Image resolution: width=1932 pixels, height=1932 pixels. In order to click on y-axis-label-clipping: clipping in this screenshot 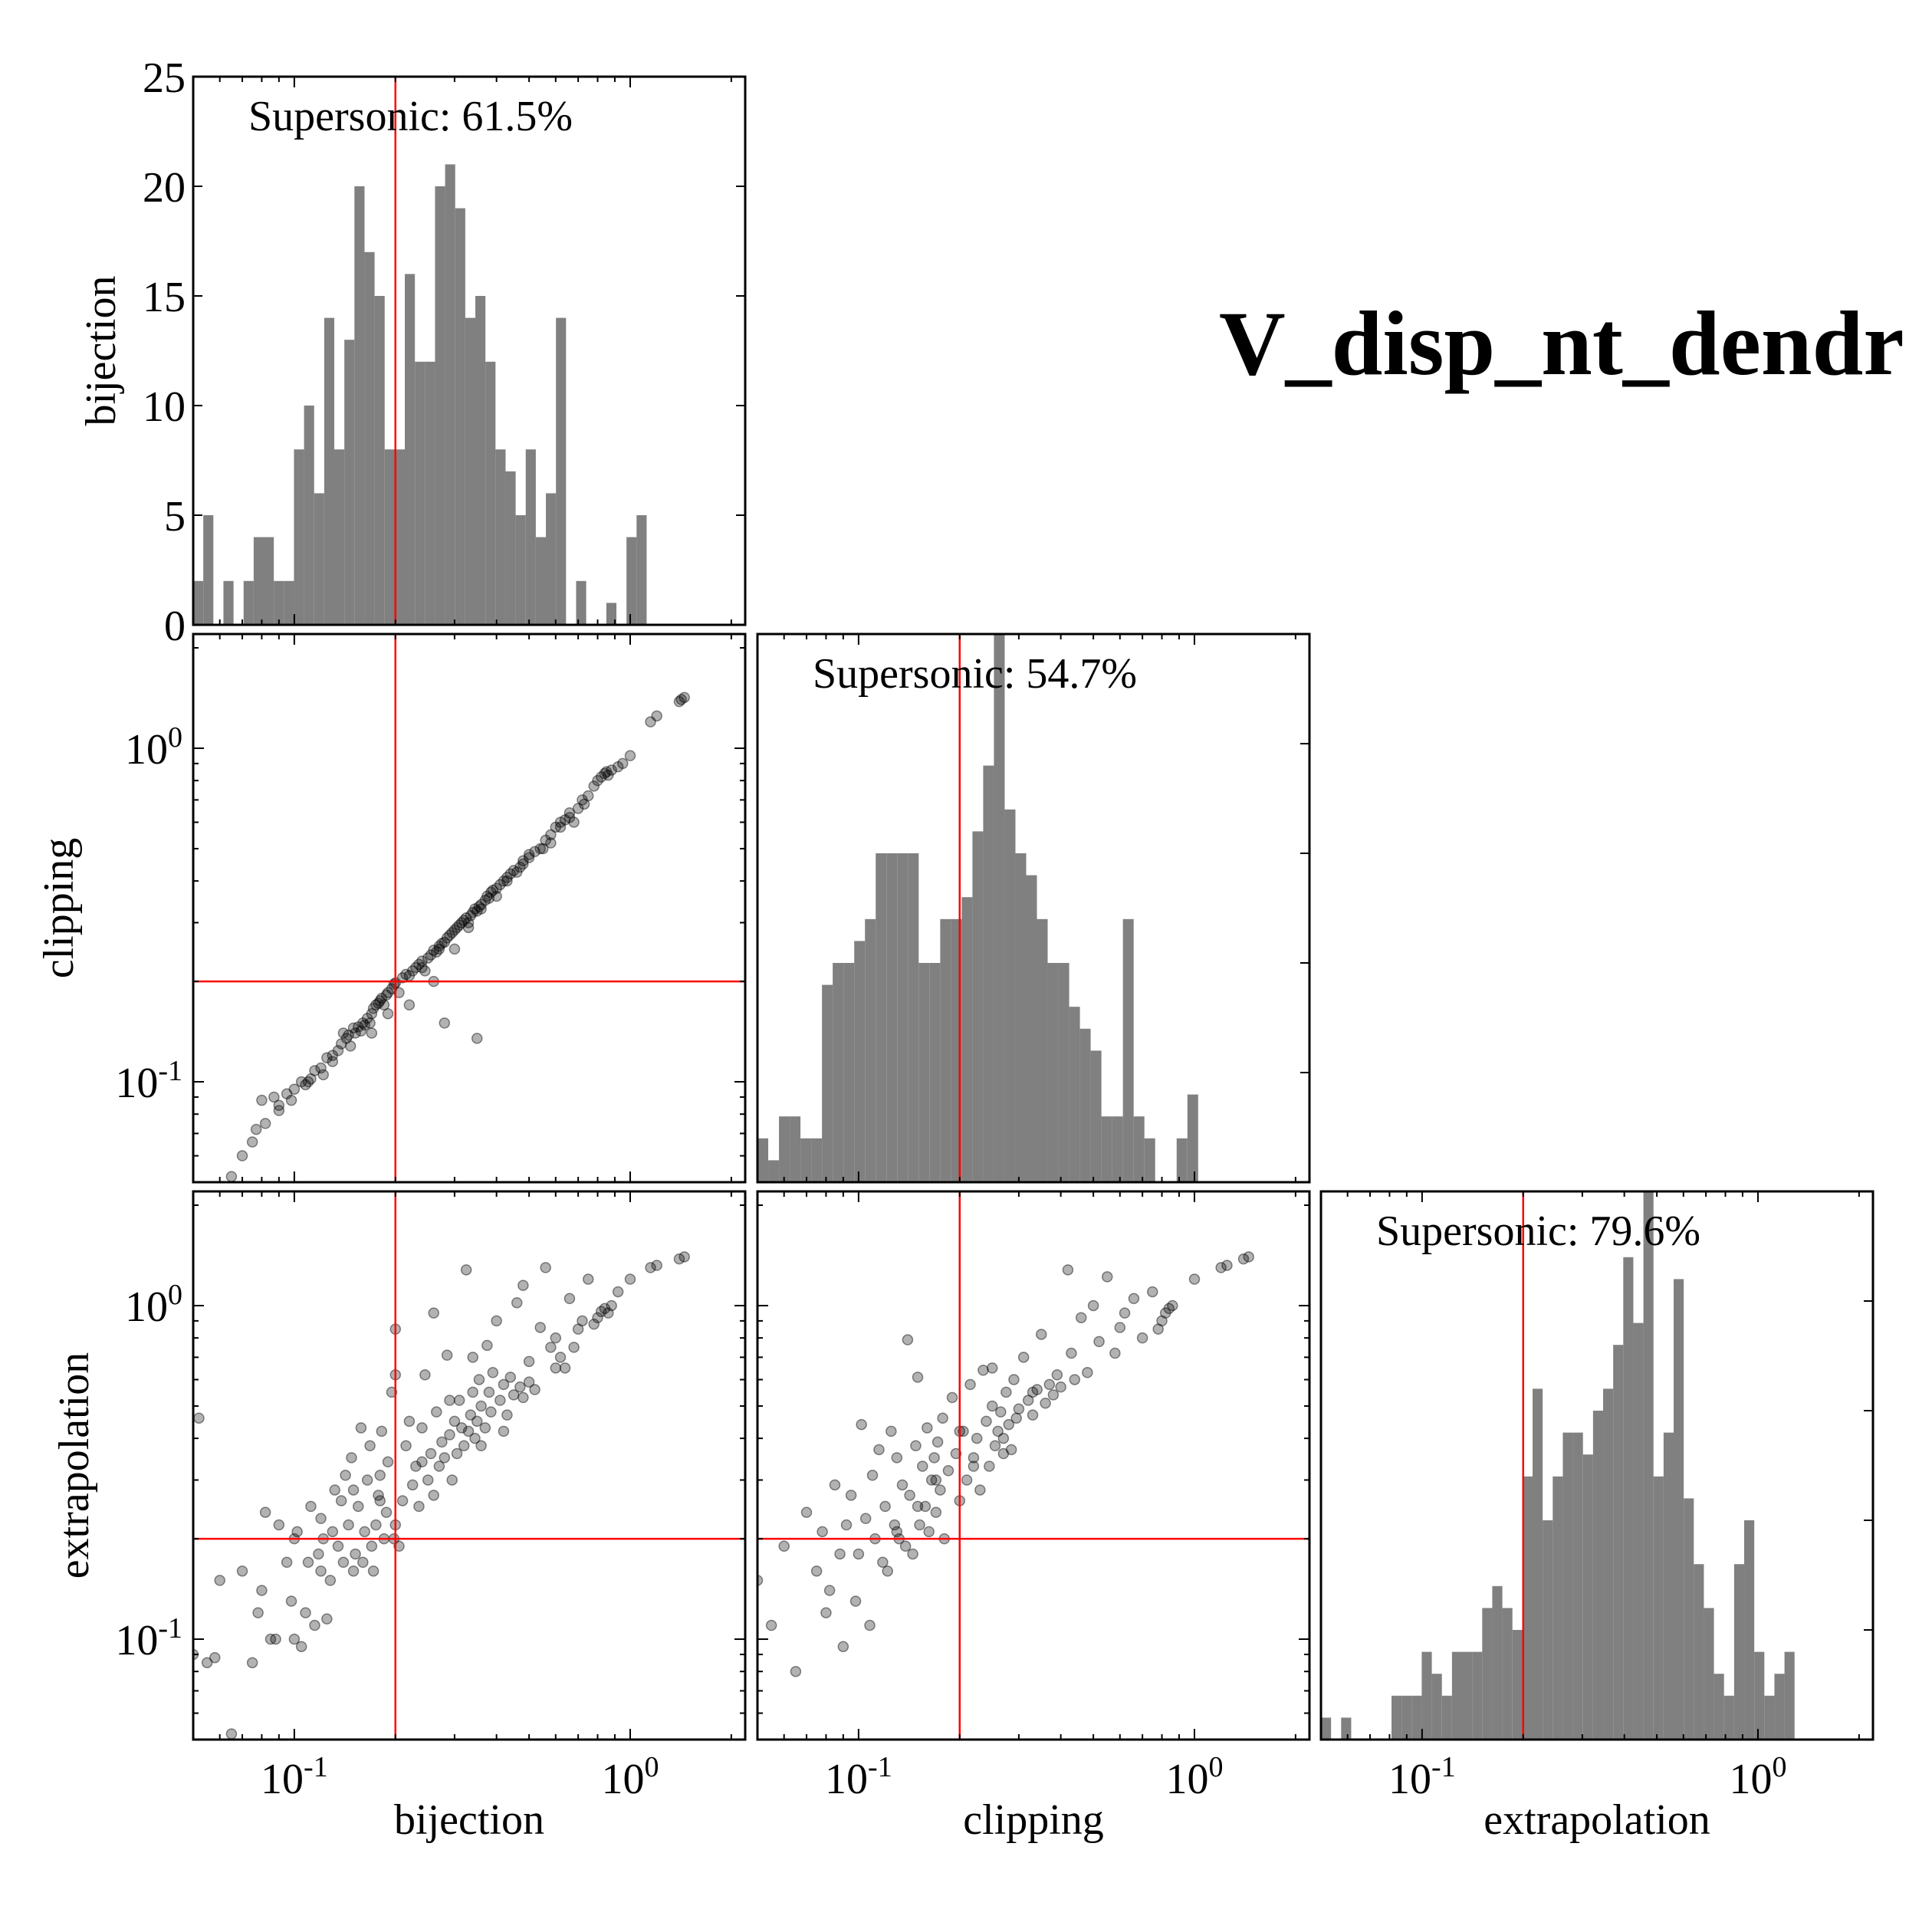, I will do `click(59, 909)`.